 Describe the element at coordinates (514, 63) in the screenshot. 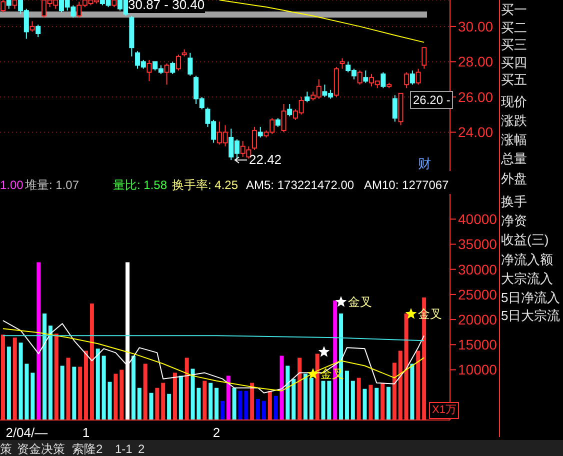

I see `text: 买四` at that location.